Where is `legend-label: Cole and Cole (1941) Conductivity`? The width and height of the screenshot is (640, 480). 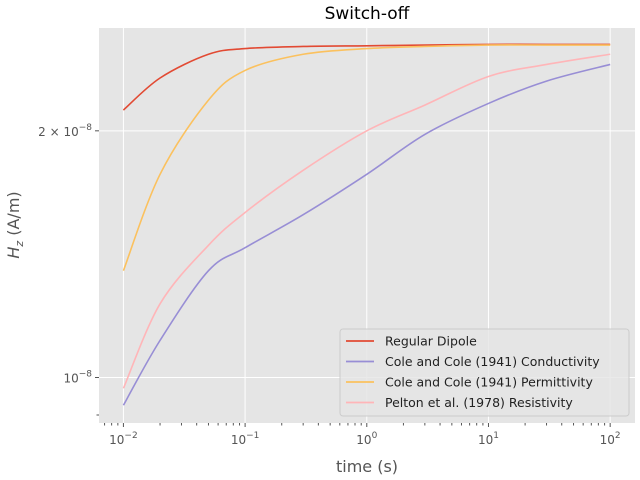 legend-label: Cole and Cole (1941) Conductivity is located at coordinates (492, 361).